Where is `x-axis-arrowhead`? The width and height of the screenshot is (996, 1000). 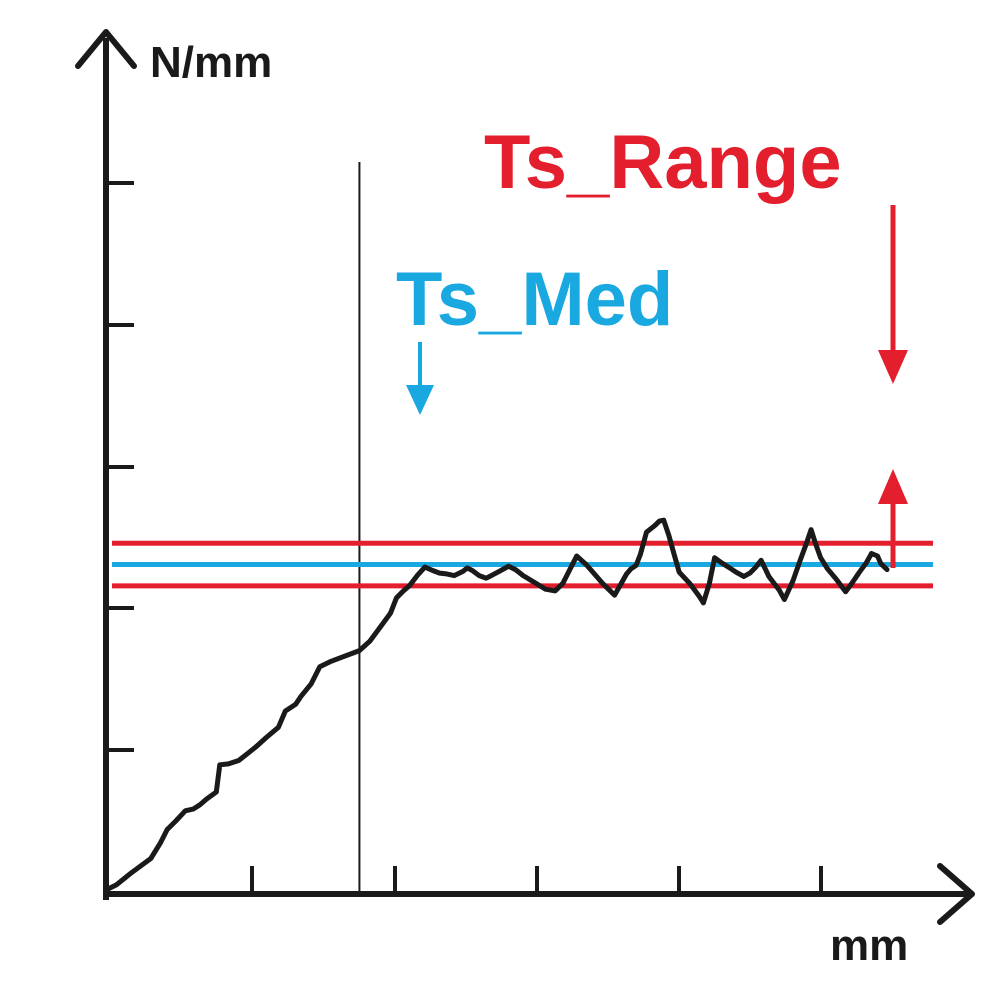 x-axis-arrowhead is located at coordinates (956, 894).